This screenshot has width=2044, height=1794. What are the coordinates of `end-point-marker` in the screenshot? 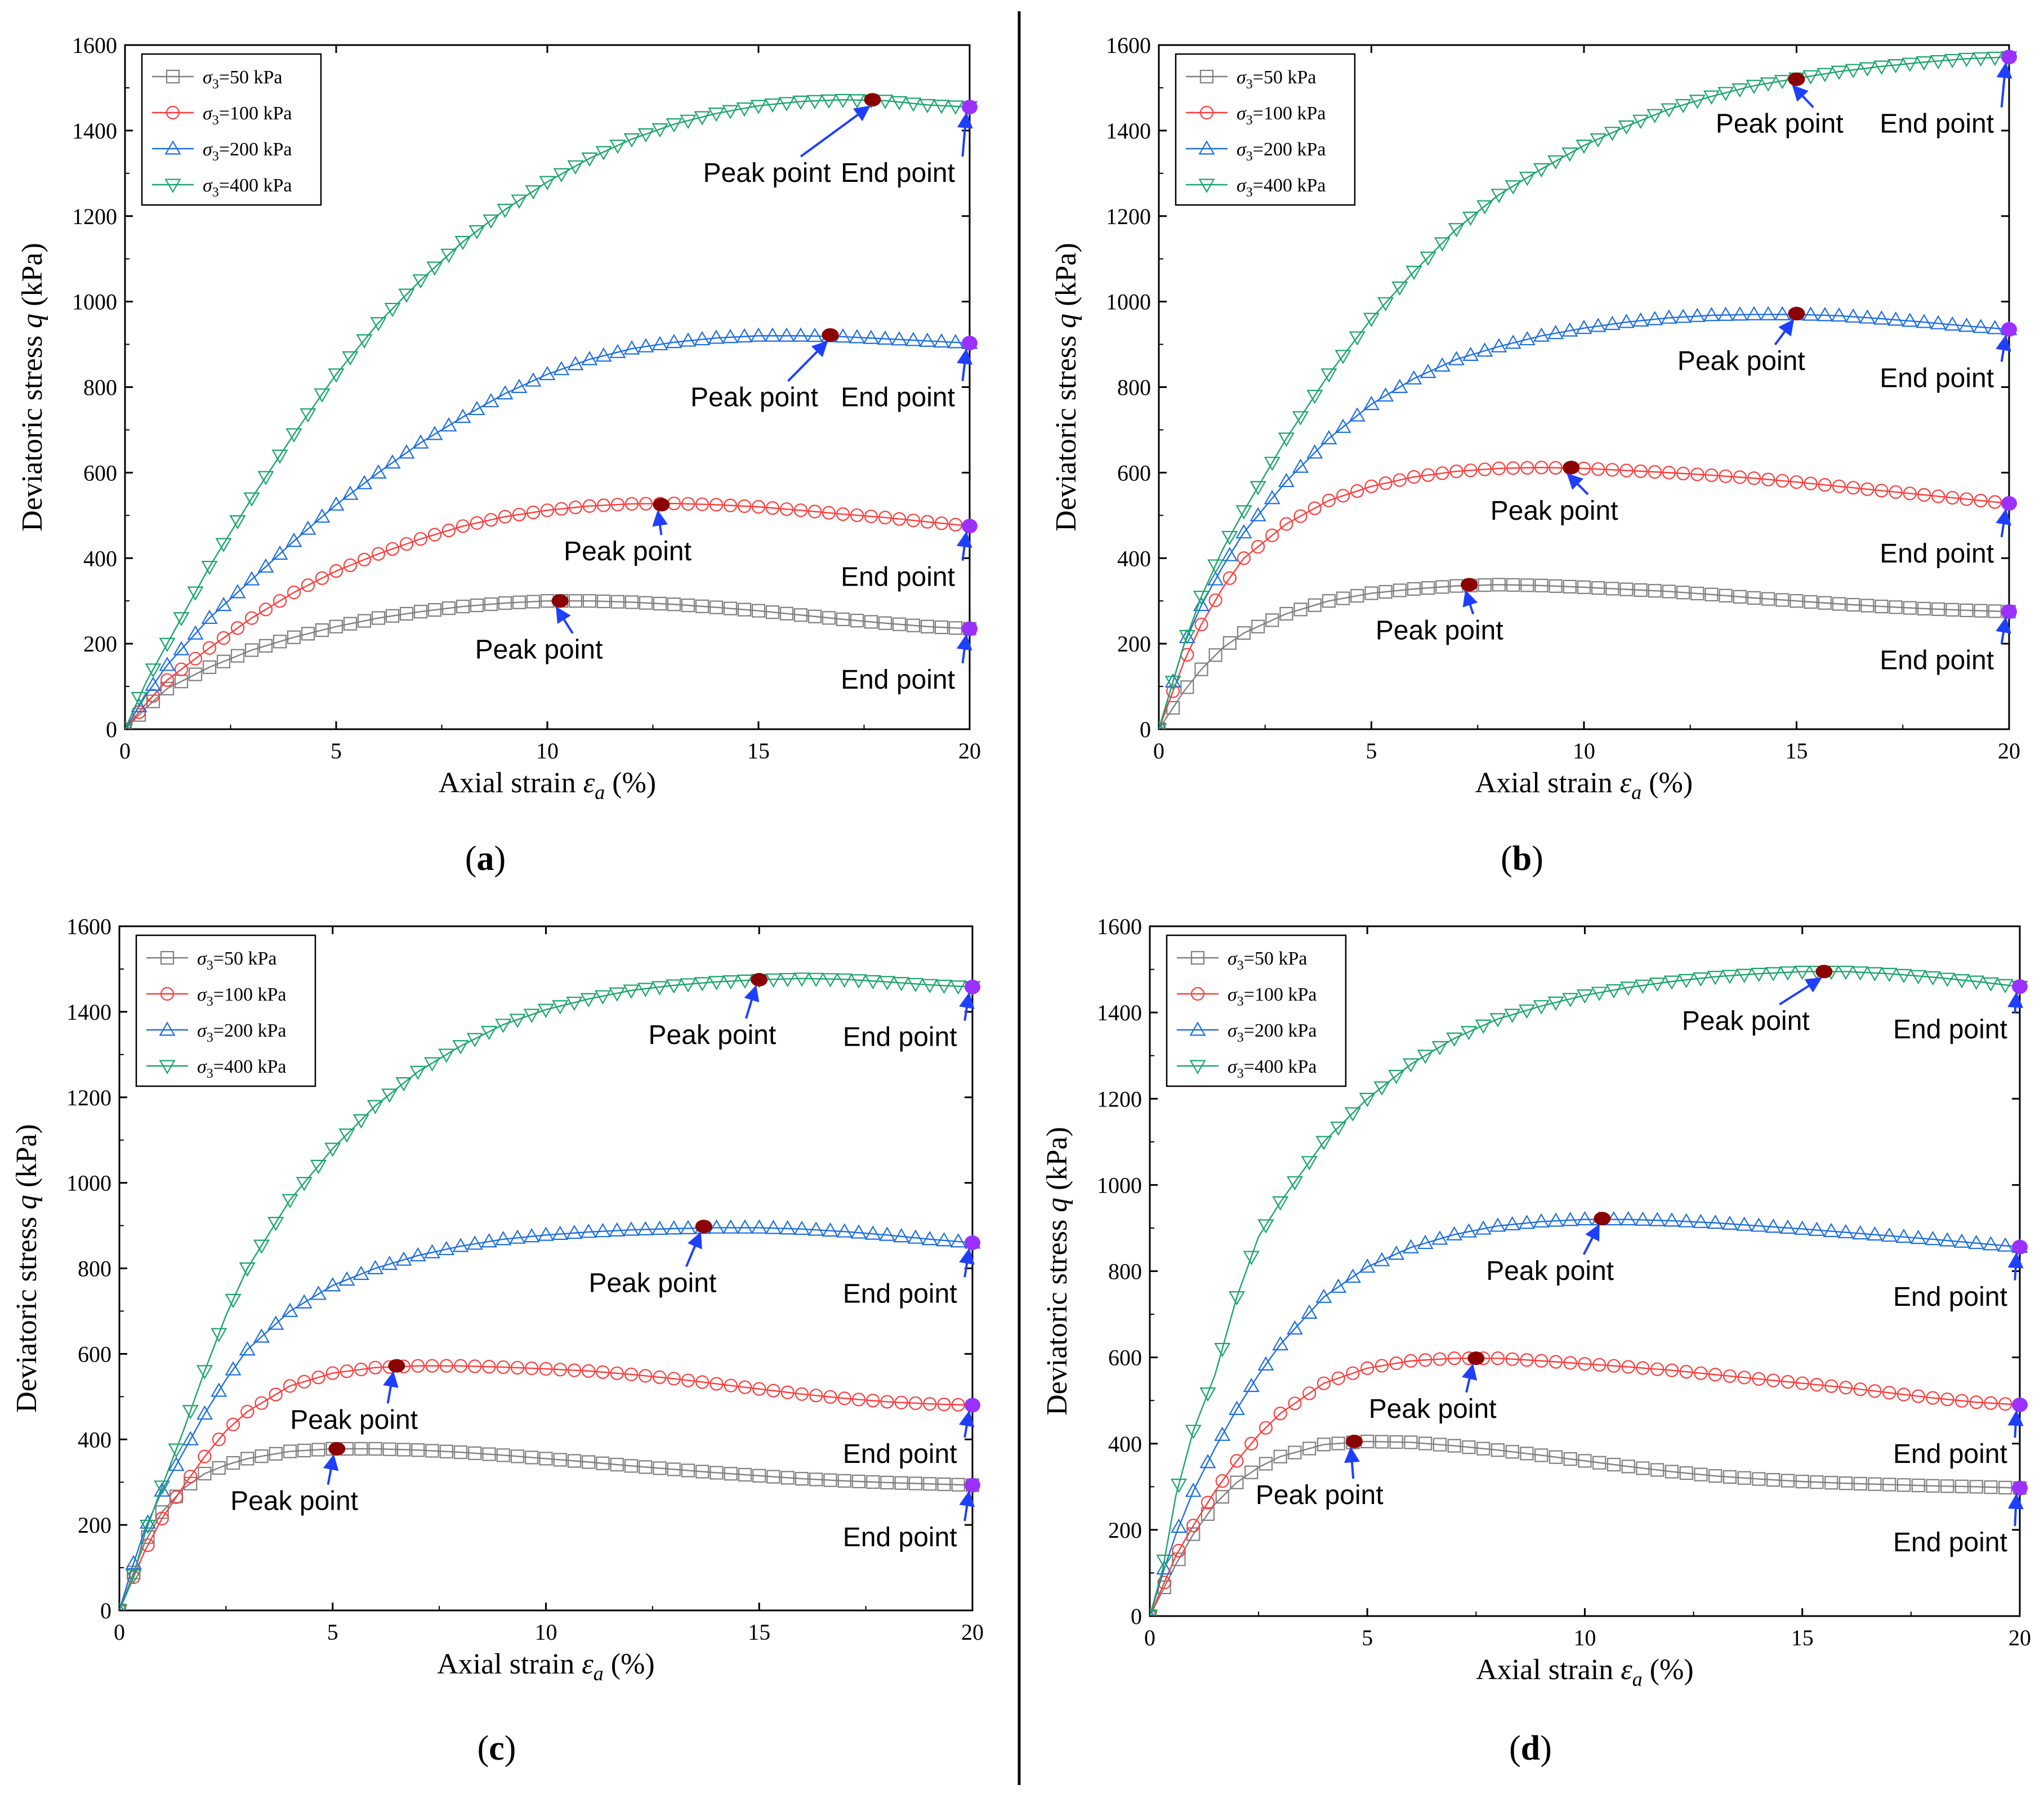 It's located at (972, 986).